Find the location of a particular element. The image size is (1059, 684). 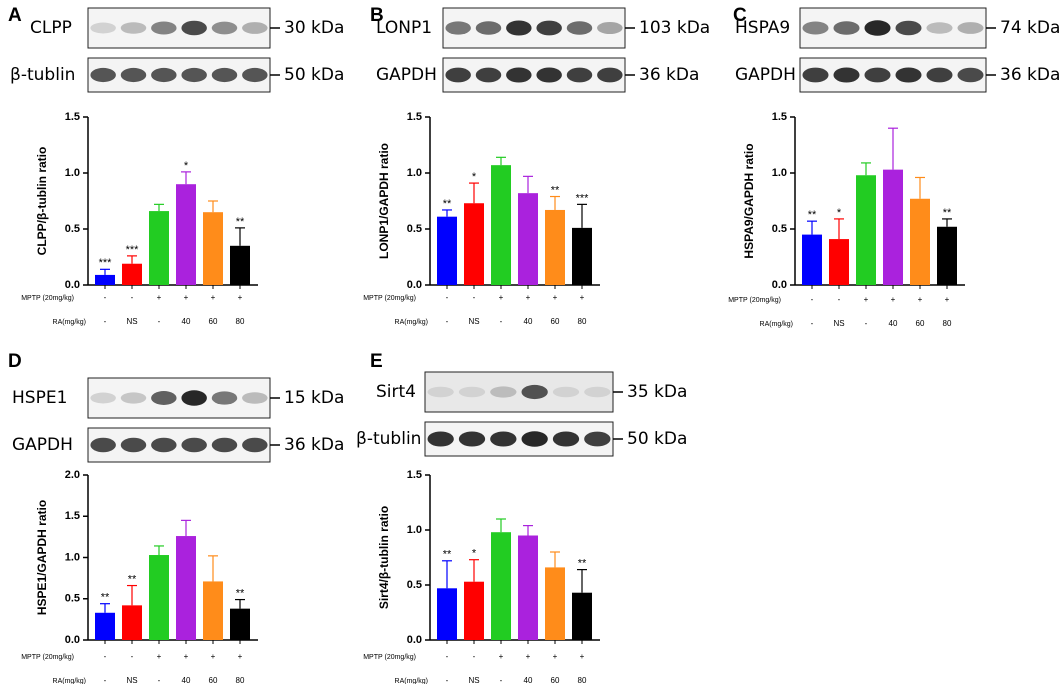

significance: *** is located at coordinates (133, 250).